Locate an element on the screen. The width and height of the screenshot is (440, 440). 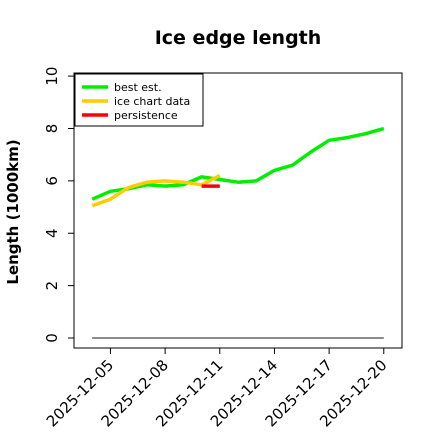
chart-title: Ice edge length is located at coordinates (238, 38).